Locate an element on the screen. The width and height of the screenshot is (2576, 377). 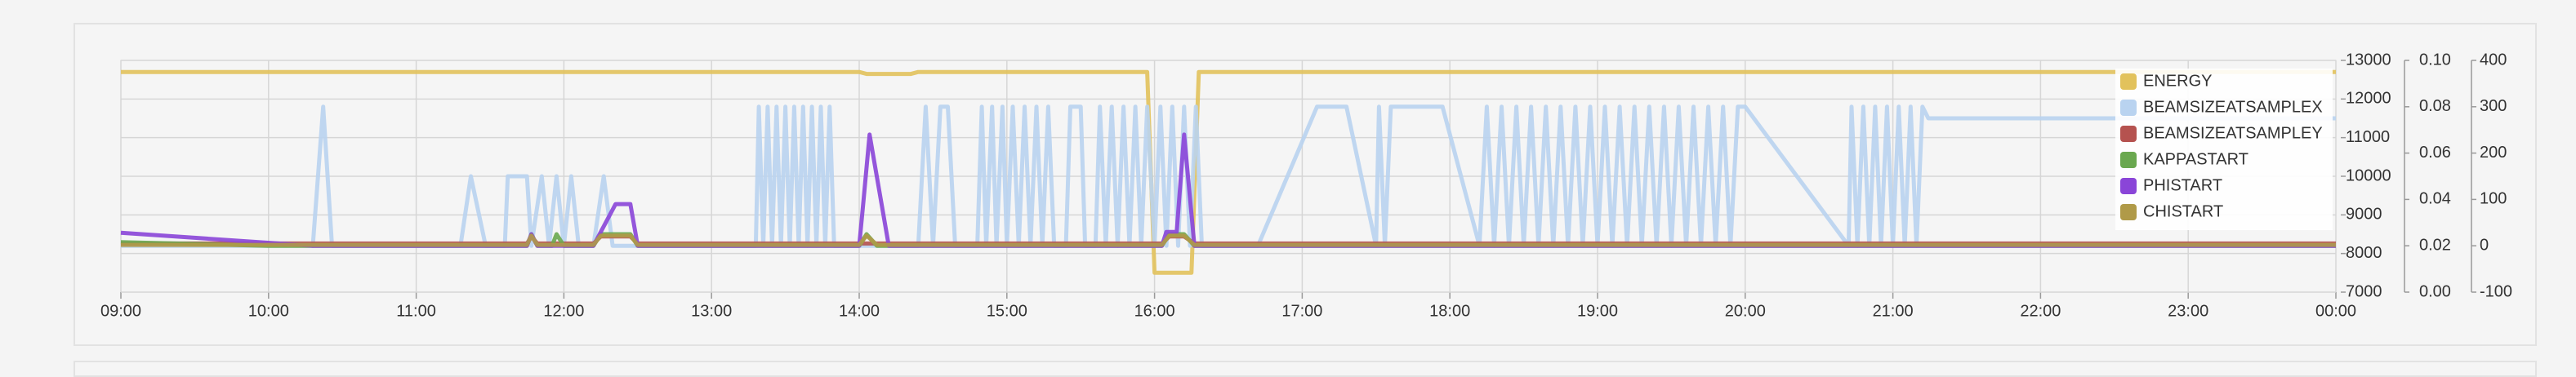
y-tick-label: 400 is located at coordinates (2493, 60).